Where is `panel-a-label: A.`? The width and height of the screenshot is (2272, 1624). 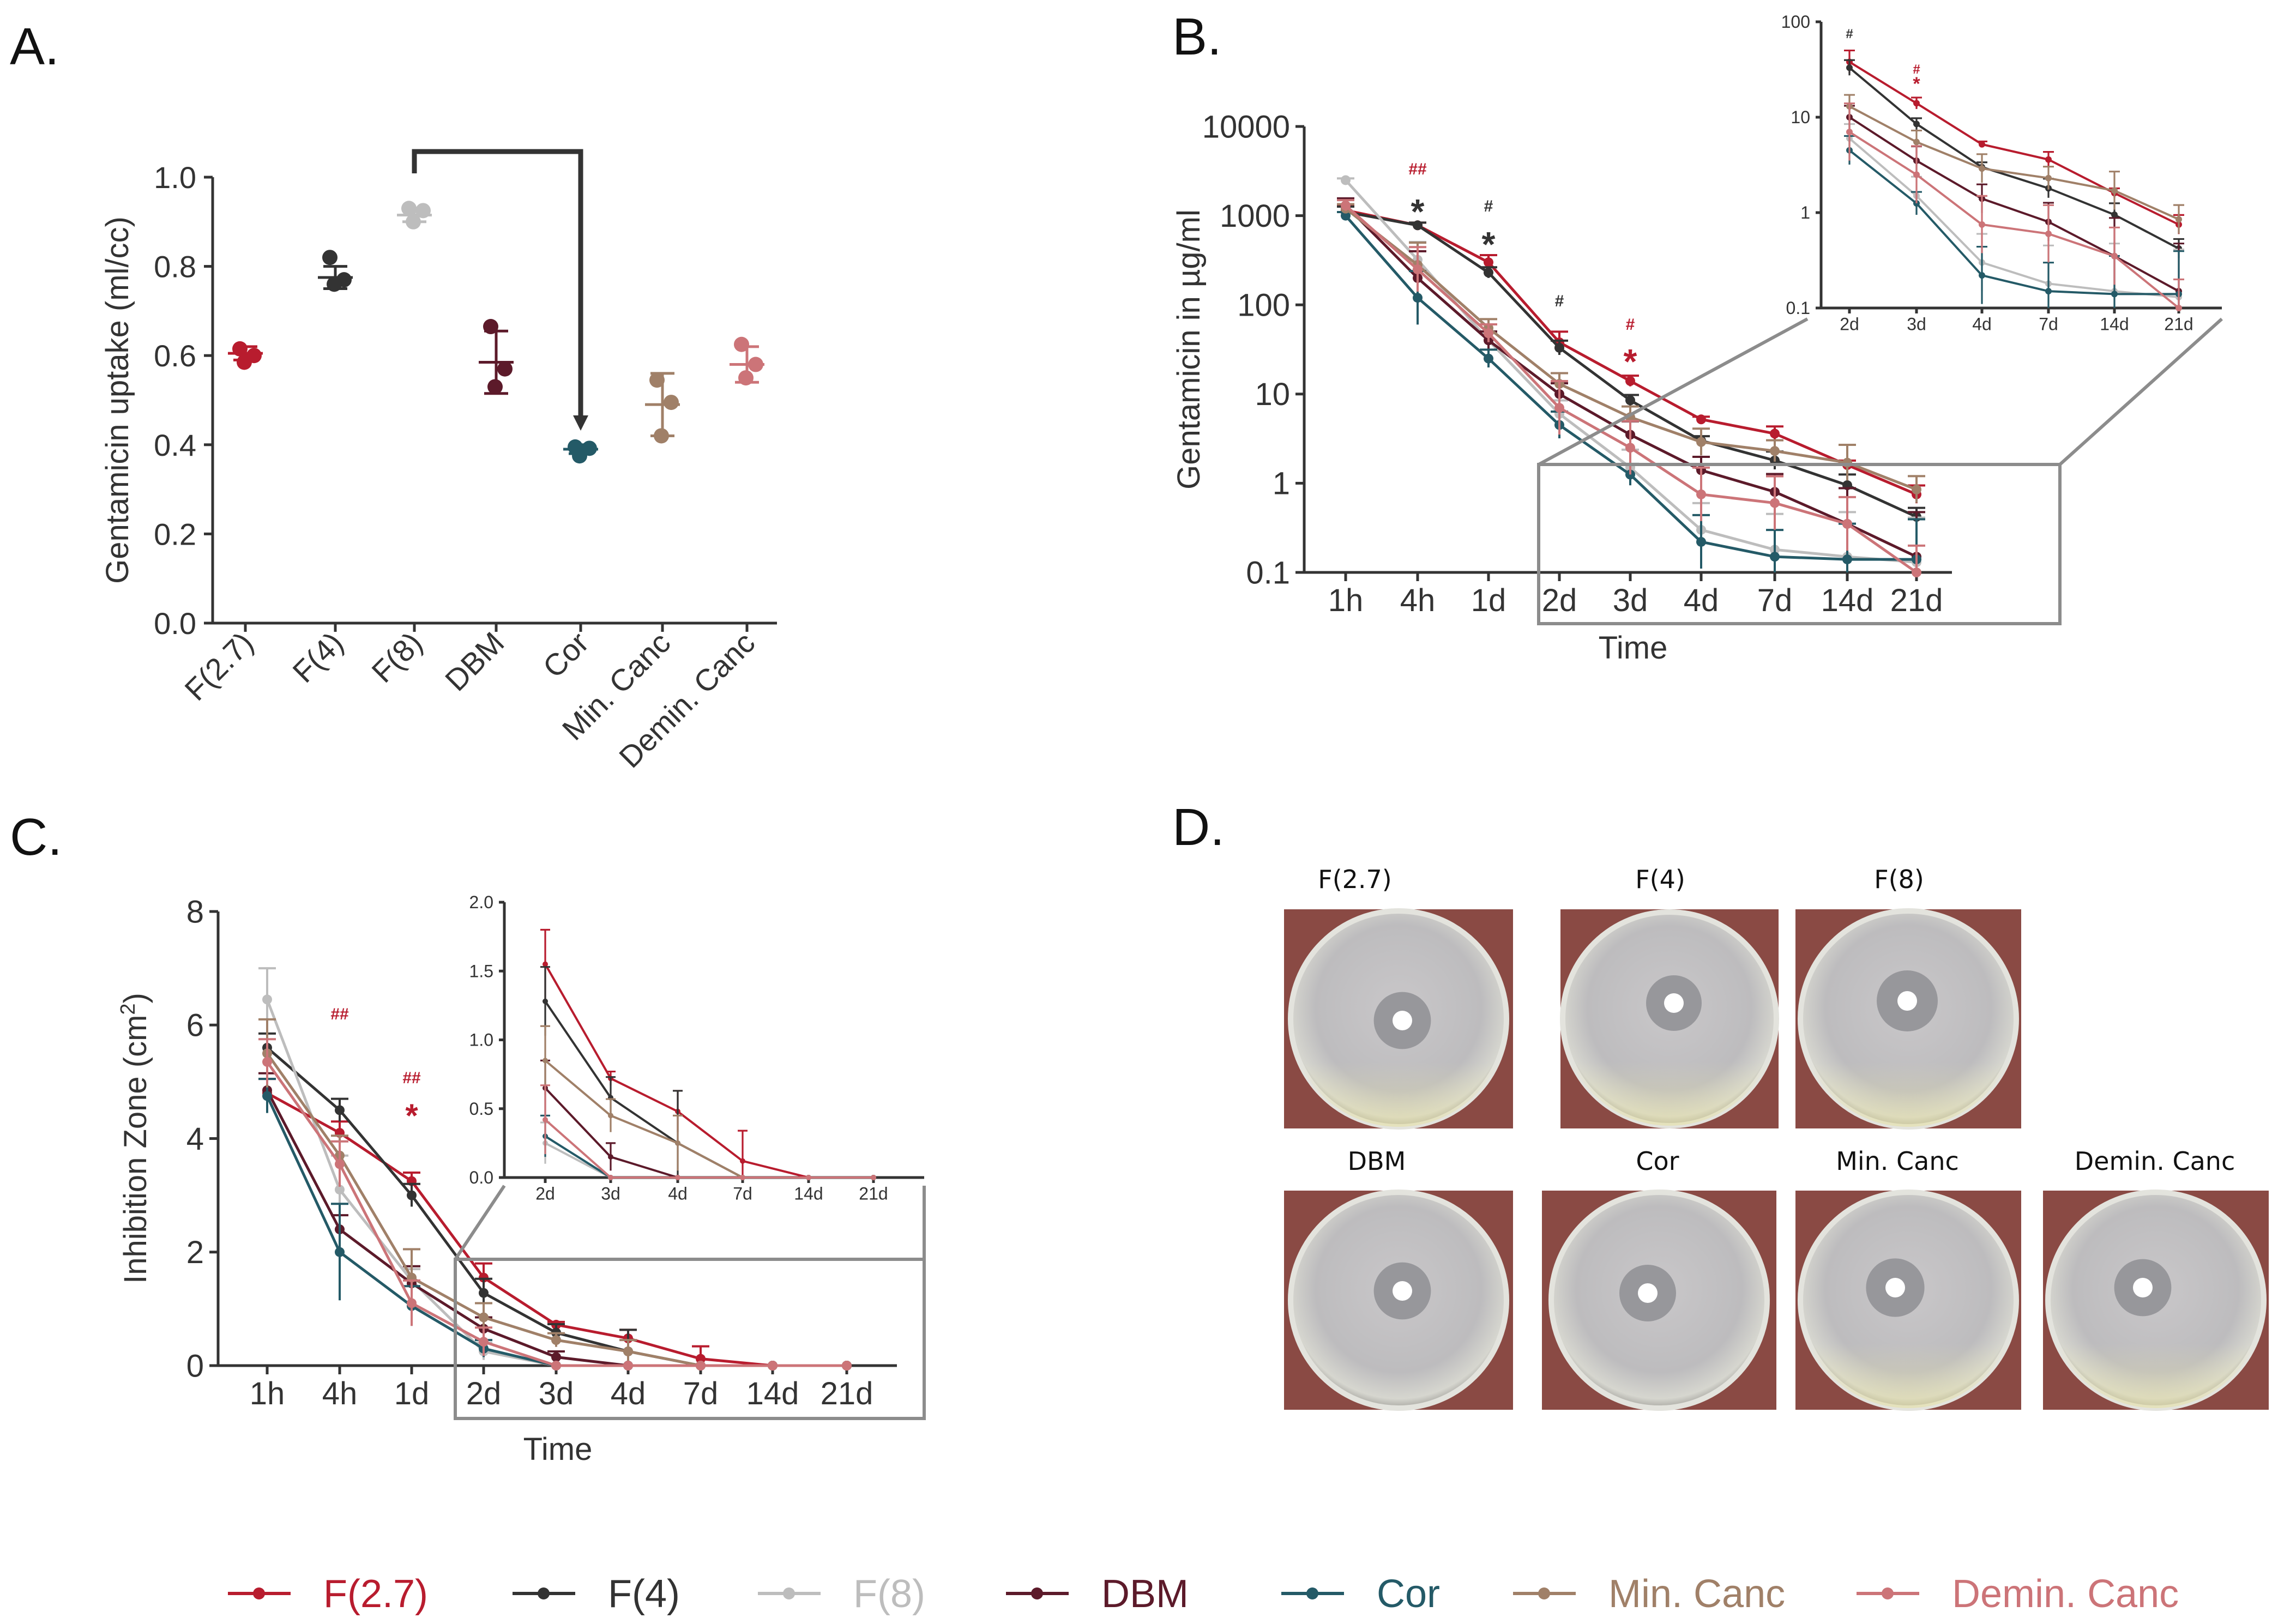 panel-a-label: A. is located at coordinates (35, 46).